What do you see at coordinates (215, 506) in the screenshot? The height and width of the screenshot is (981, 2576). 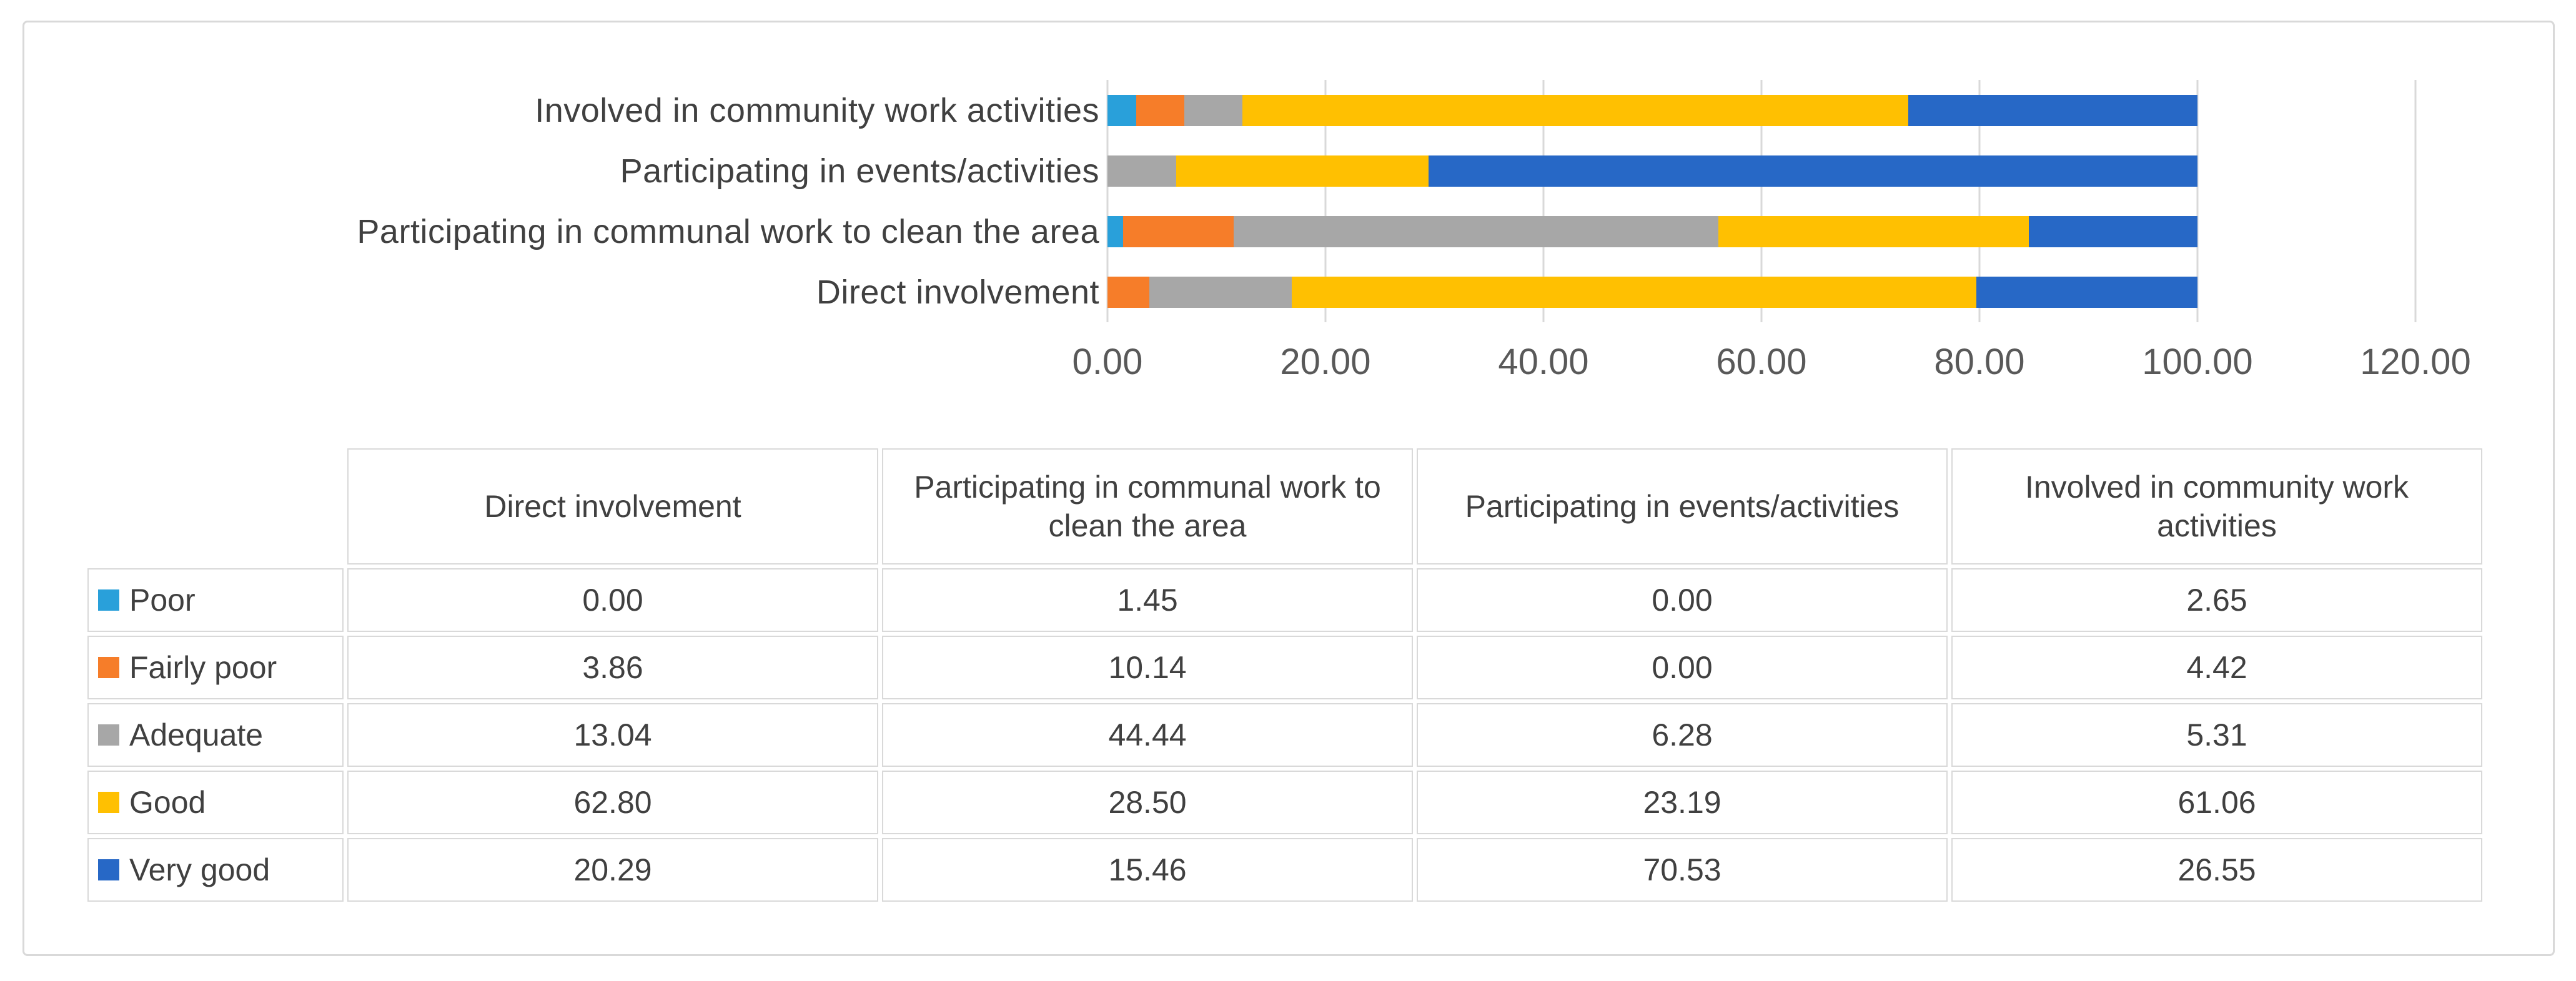 I see `table-corner-cell` at bounding box center [215, 506].